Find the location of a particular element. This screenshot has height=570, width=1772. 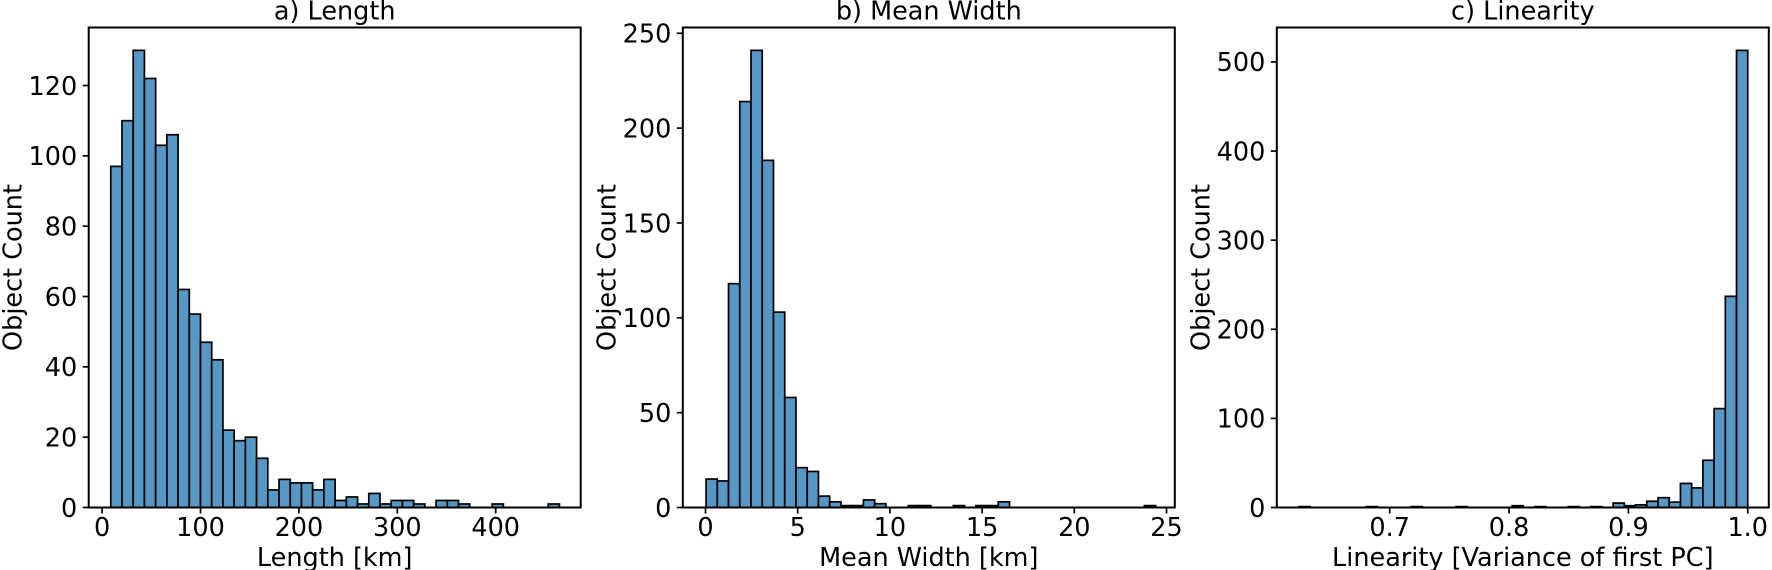

panel-c-xlabel: Linearity [Variance of first PC] is located at coordinates (1523, 556).